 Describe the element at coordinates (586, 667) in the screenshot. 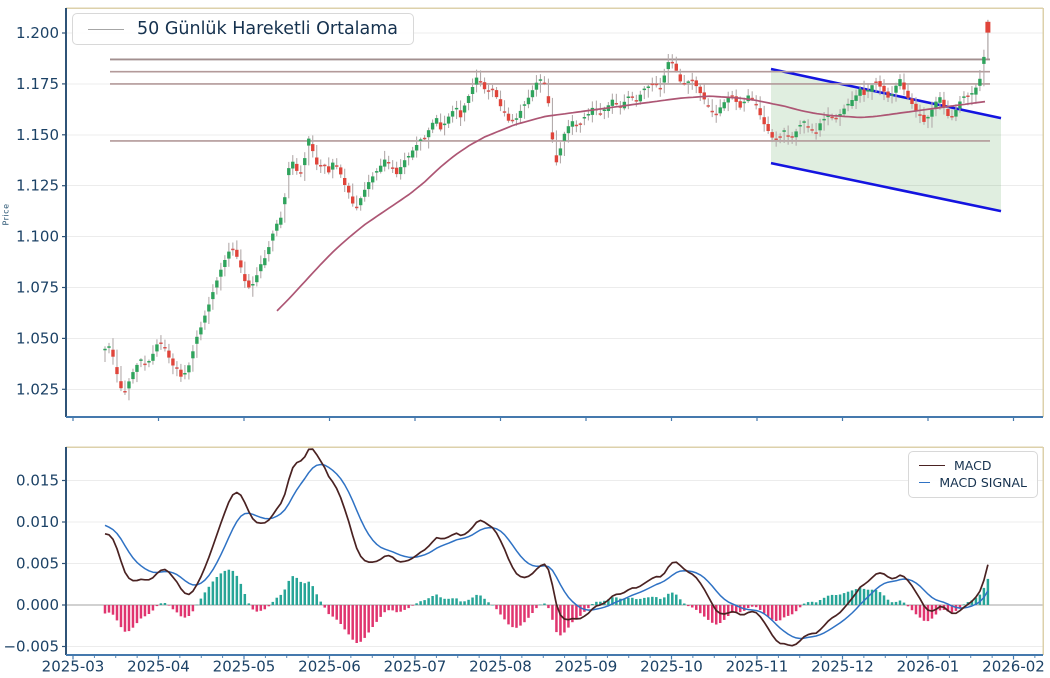

I see `x-tick-label: 2025-09` at that location.